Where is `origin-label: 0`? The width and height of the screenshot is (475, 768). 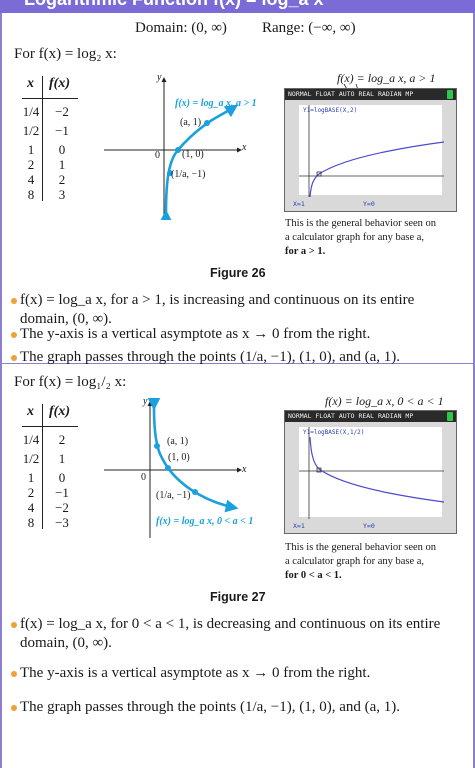 origin-label: 0 is located at coordinates (157, 155).